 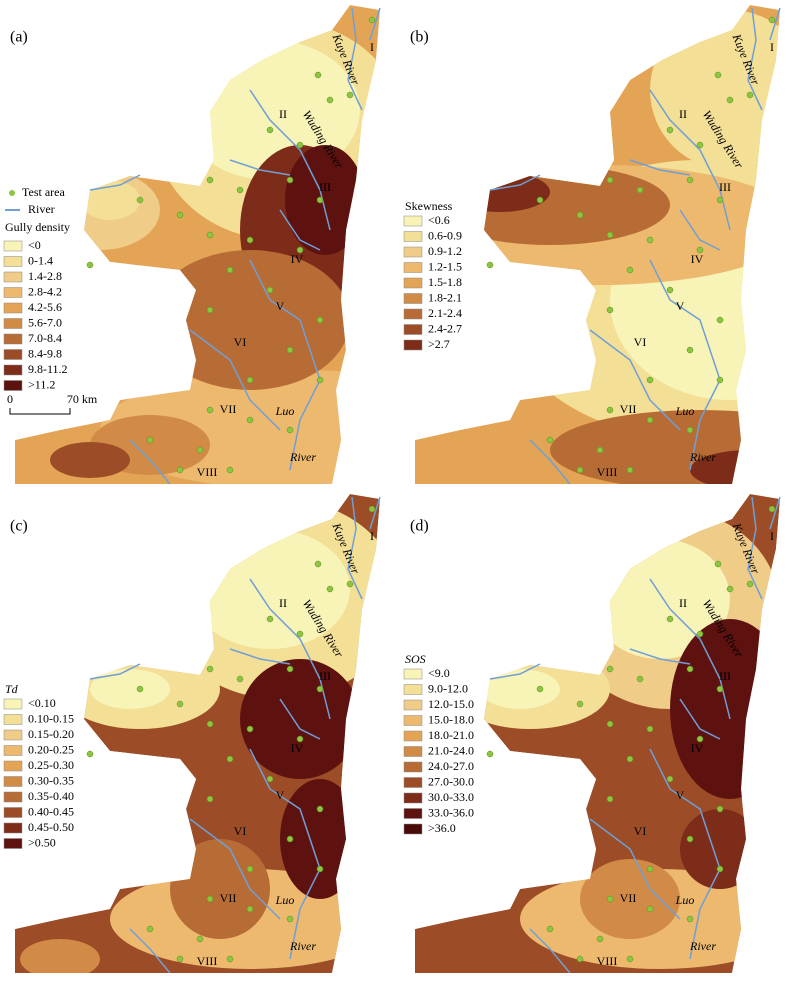 What do you see at coordinates (51, 780) in the screenshot?
I see `legend-label: 0.30-0.35` at bounding box center [51, 780].